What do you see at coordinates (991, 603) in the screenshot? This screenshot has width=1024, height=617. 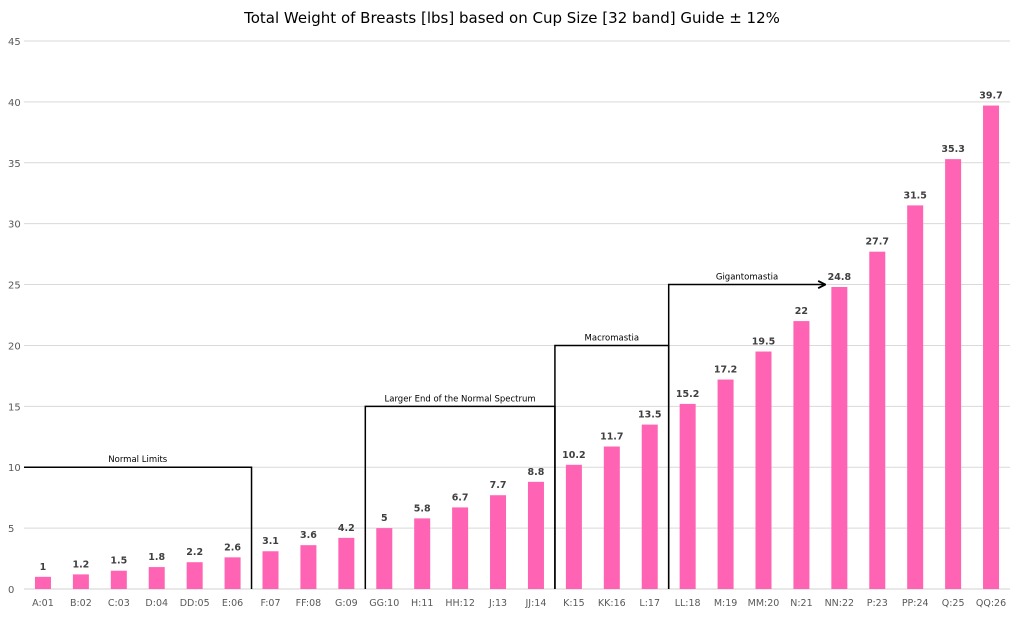 I see `x-tick-label: QQ:26` at bounding box center [991, 603].